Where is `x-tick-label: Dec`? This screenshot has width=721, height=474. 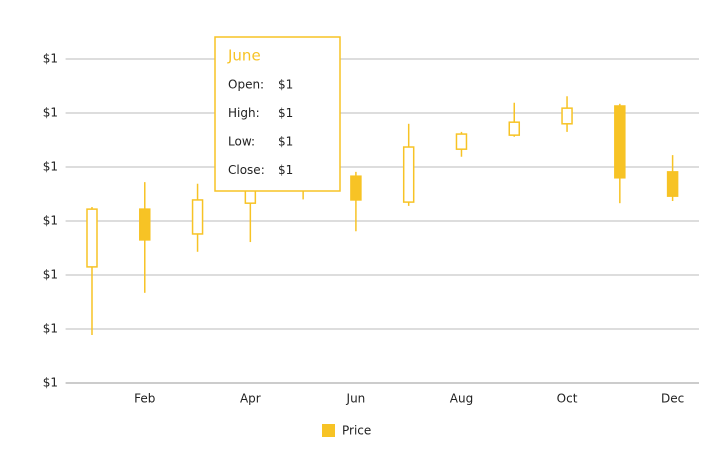 x-tick-label: Dec is located at coordinates (672, 399).